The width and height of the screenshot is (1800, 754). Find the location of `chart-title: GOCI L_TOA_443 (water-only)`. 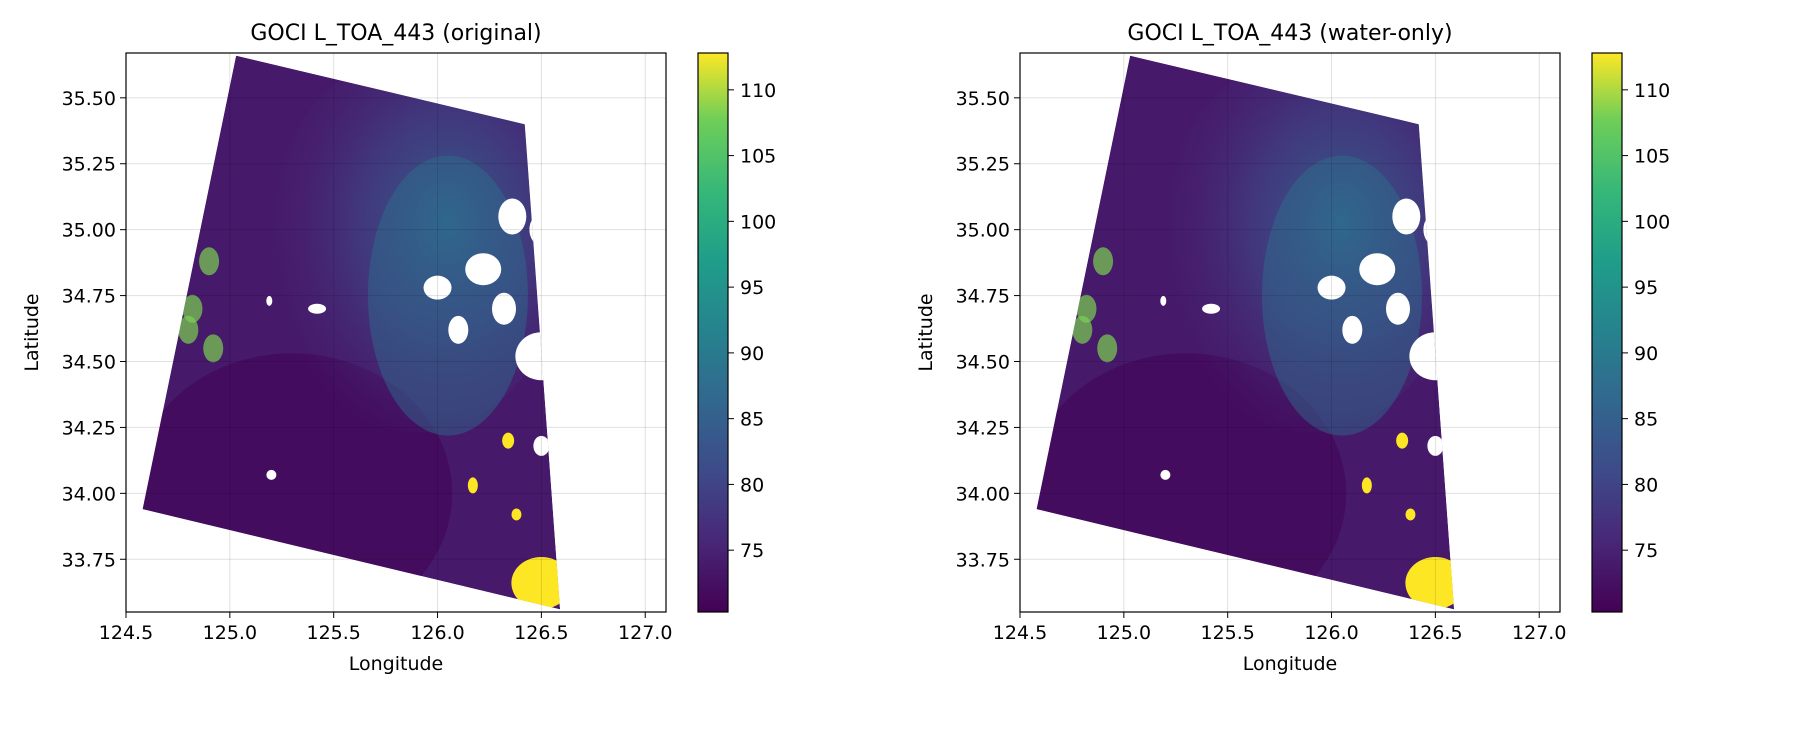

chart-title: GOCI L_TOA_443 (water-only) is located at coordinates (1289, 33).